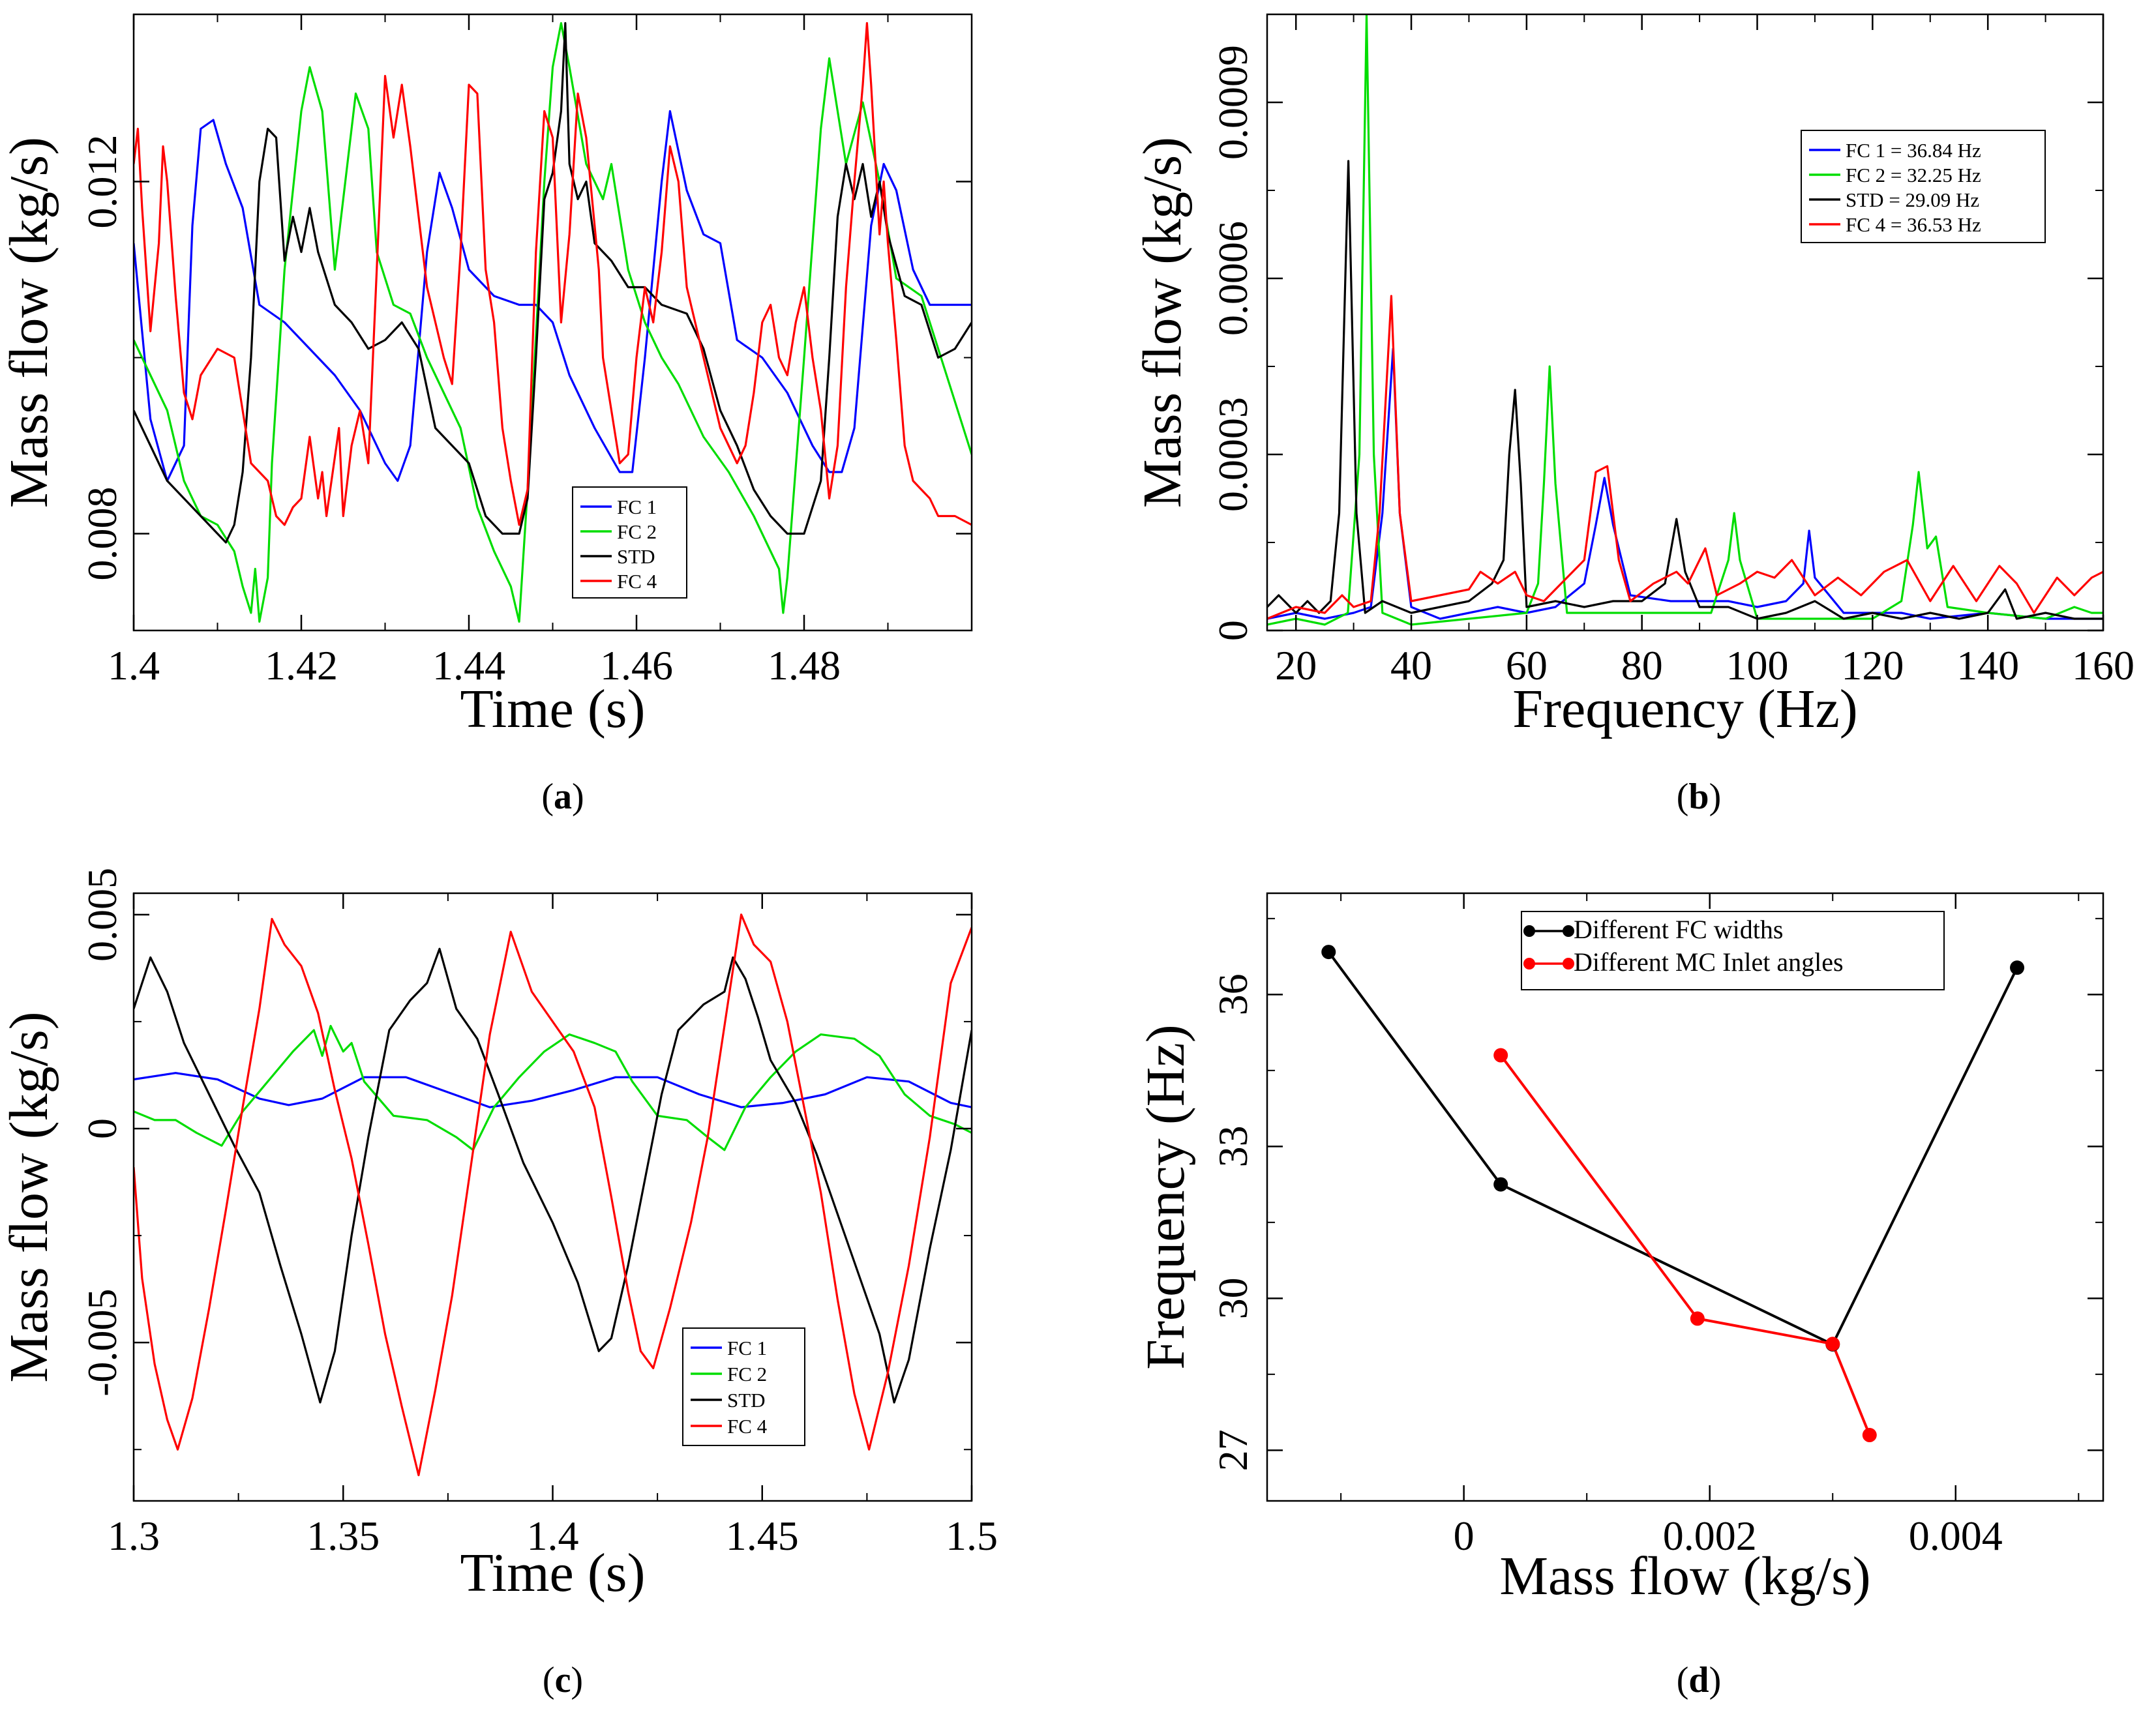 The height and width of the screenshot is (1718, 2156). I want to click on y-axis-title-d: Frequency (Hz), so click(1165, 1196).